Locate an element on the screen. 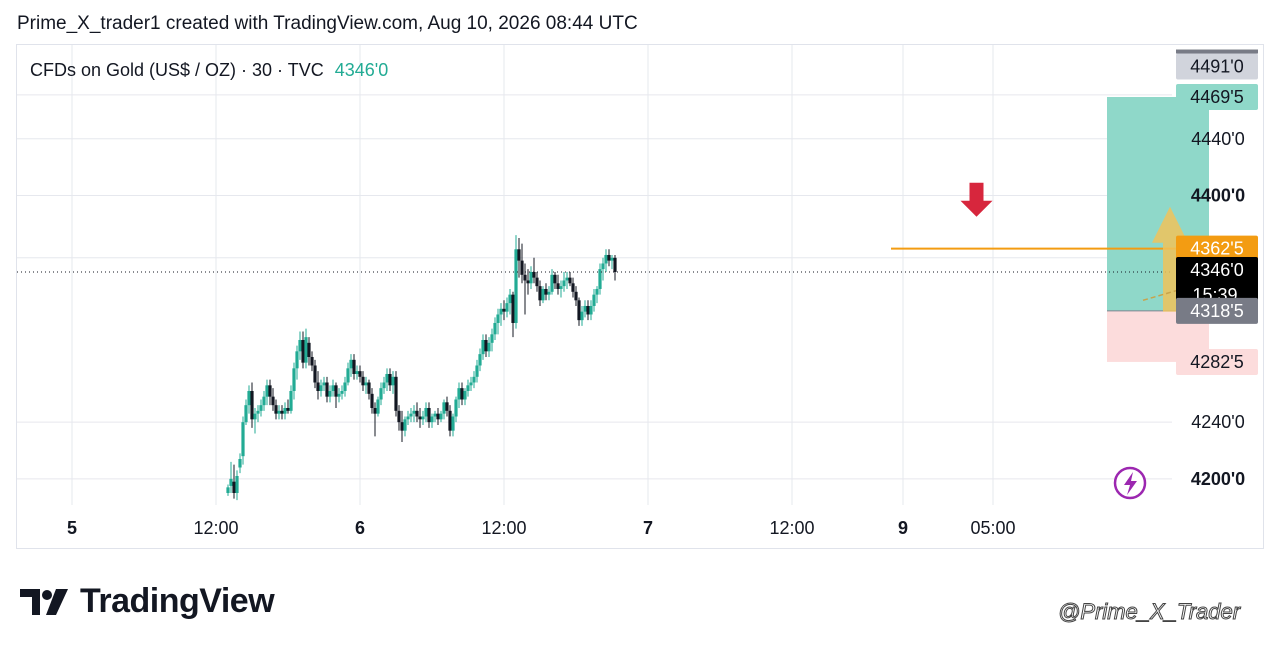  x-tick-label: 7 is located at coordinates (648, 528).